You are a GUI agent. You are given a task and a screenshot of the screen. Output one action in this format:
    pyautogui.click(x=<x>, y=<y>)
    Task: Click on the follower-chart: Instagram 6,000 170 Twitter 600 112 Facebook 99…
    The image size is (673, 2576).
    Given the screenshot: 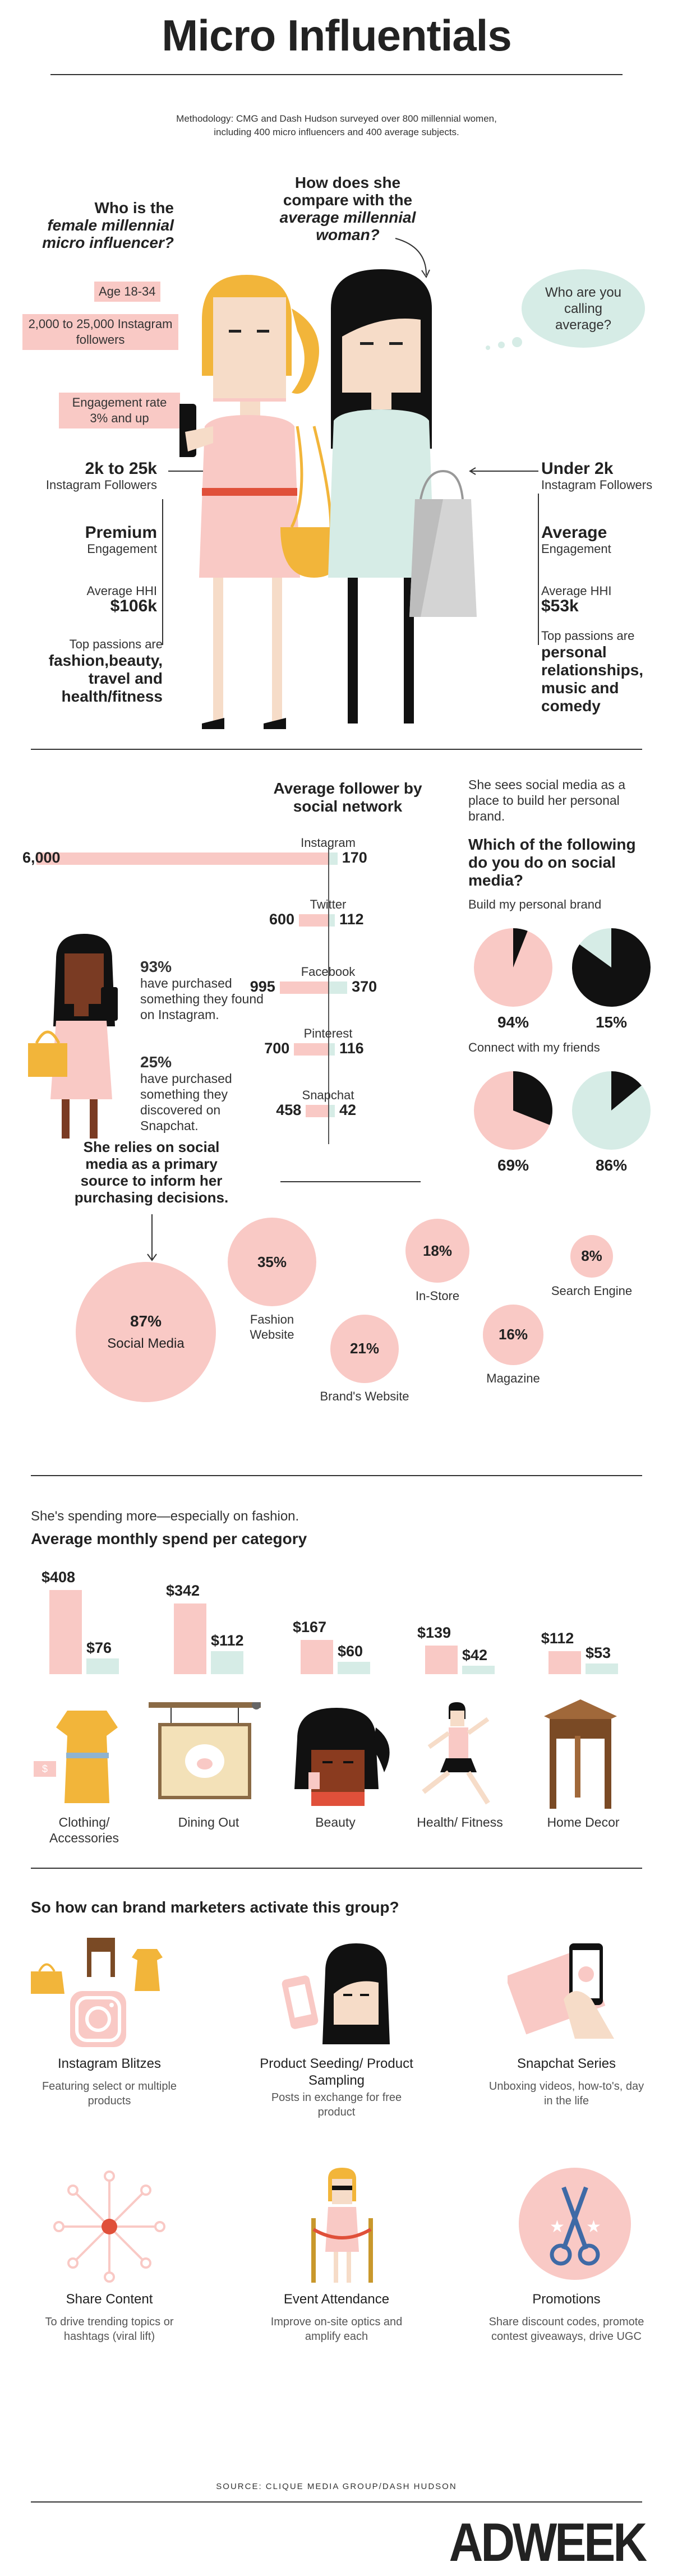 What is the action you would take?
    pyautogui.click(x=224, y=1009)
    